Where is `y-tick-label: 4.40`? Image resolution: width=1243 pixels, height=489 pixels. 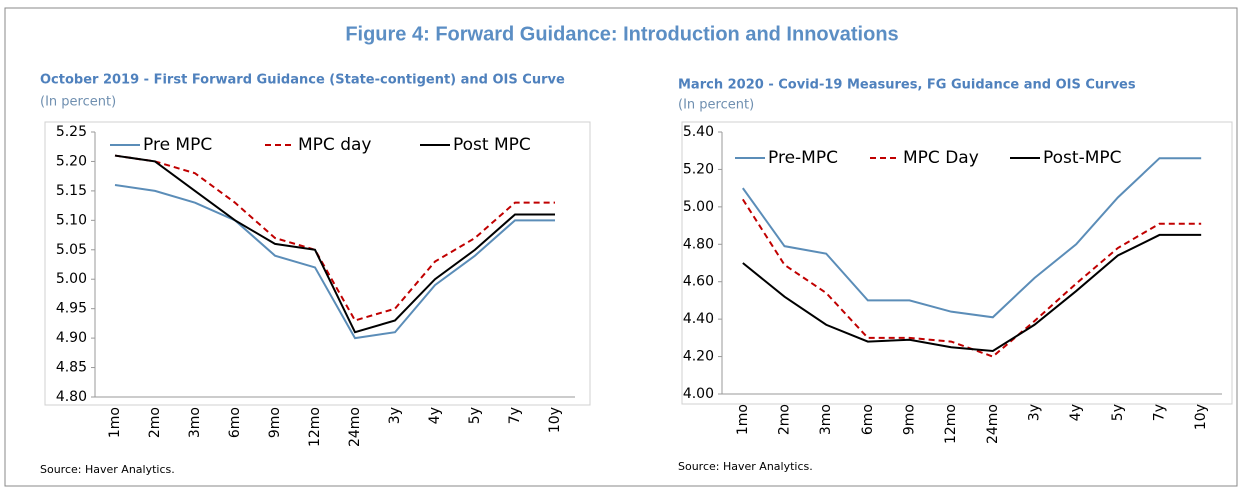 y-tick-label: 4.40 is located at coordinates (698, 319).